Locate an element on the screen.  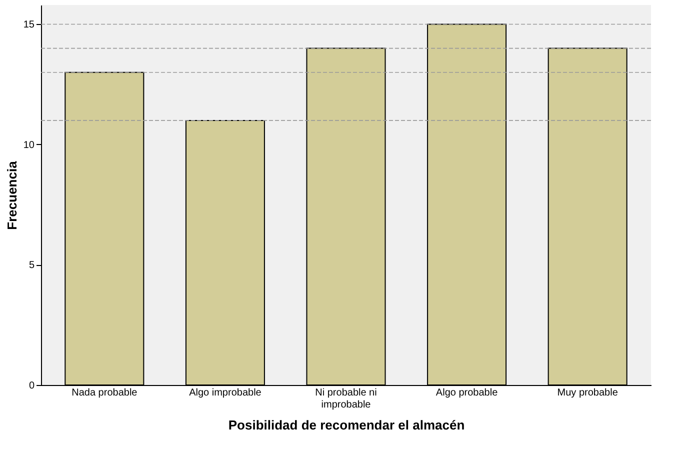
y-tick-label: 5 is located at coordinates (31, 266).